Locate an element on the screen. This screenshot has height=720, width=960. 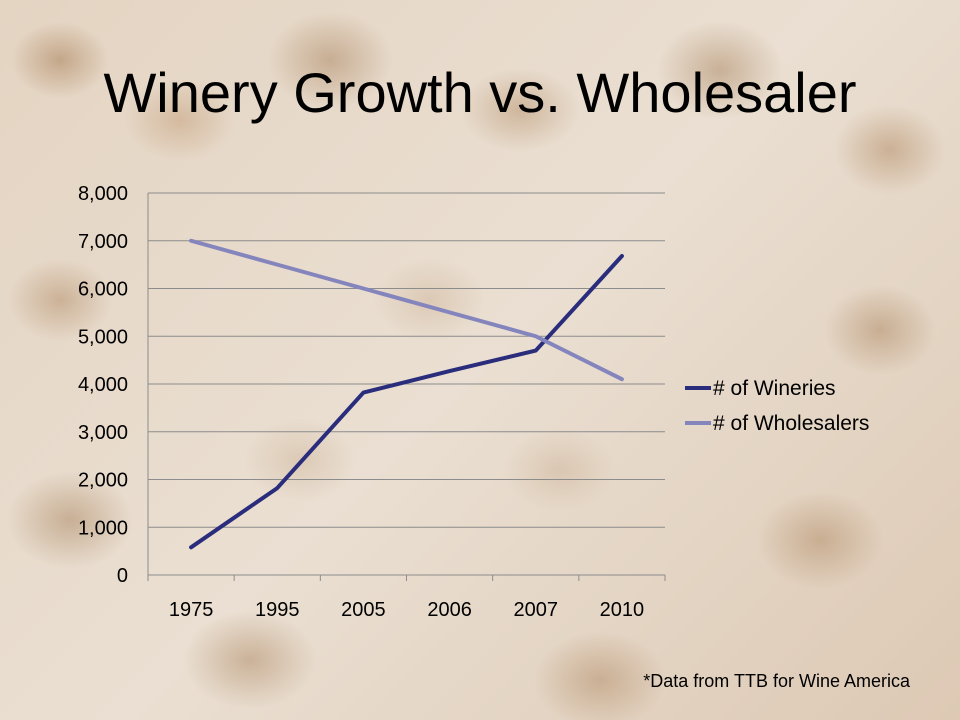
y-tick-label: 7,000 is located at coordinates (103, 242).